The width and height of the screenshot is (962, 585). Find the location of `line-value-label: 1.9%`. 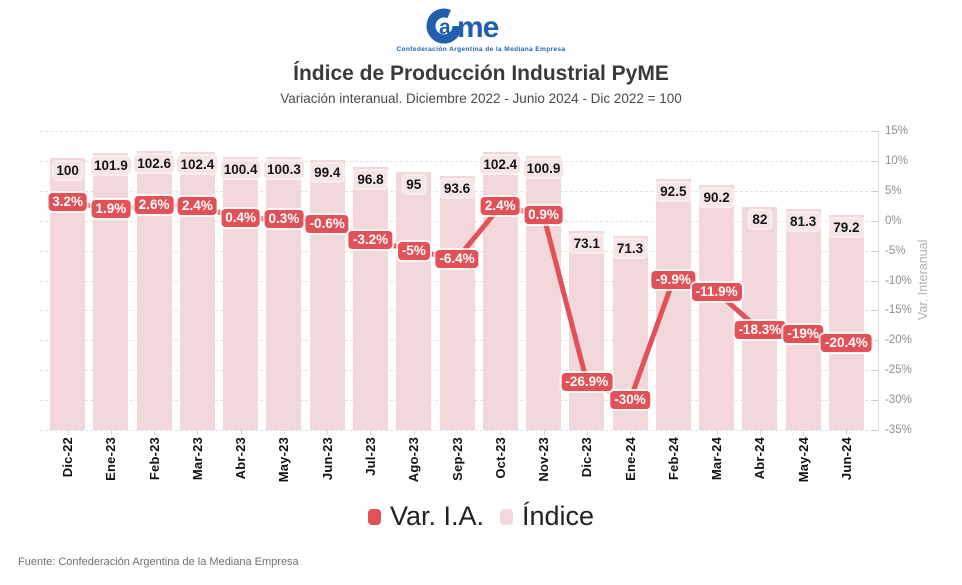

line-value-label: 1.9% is located at coordinates (111, 209).